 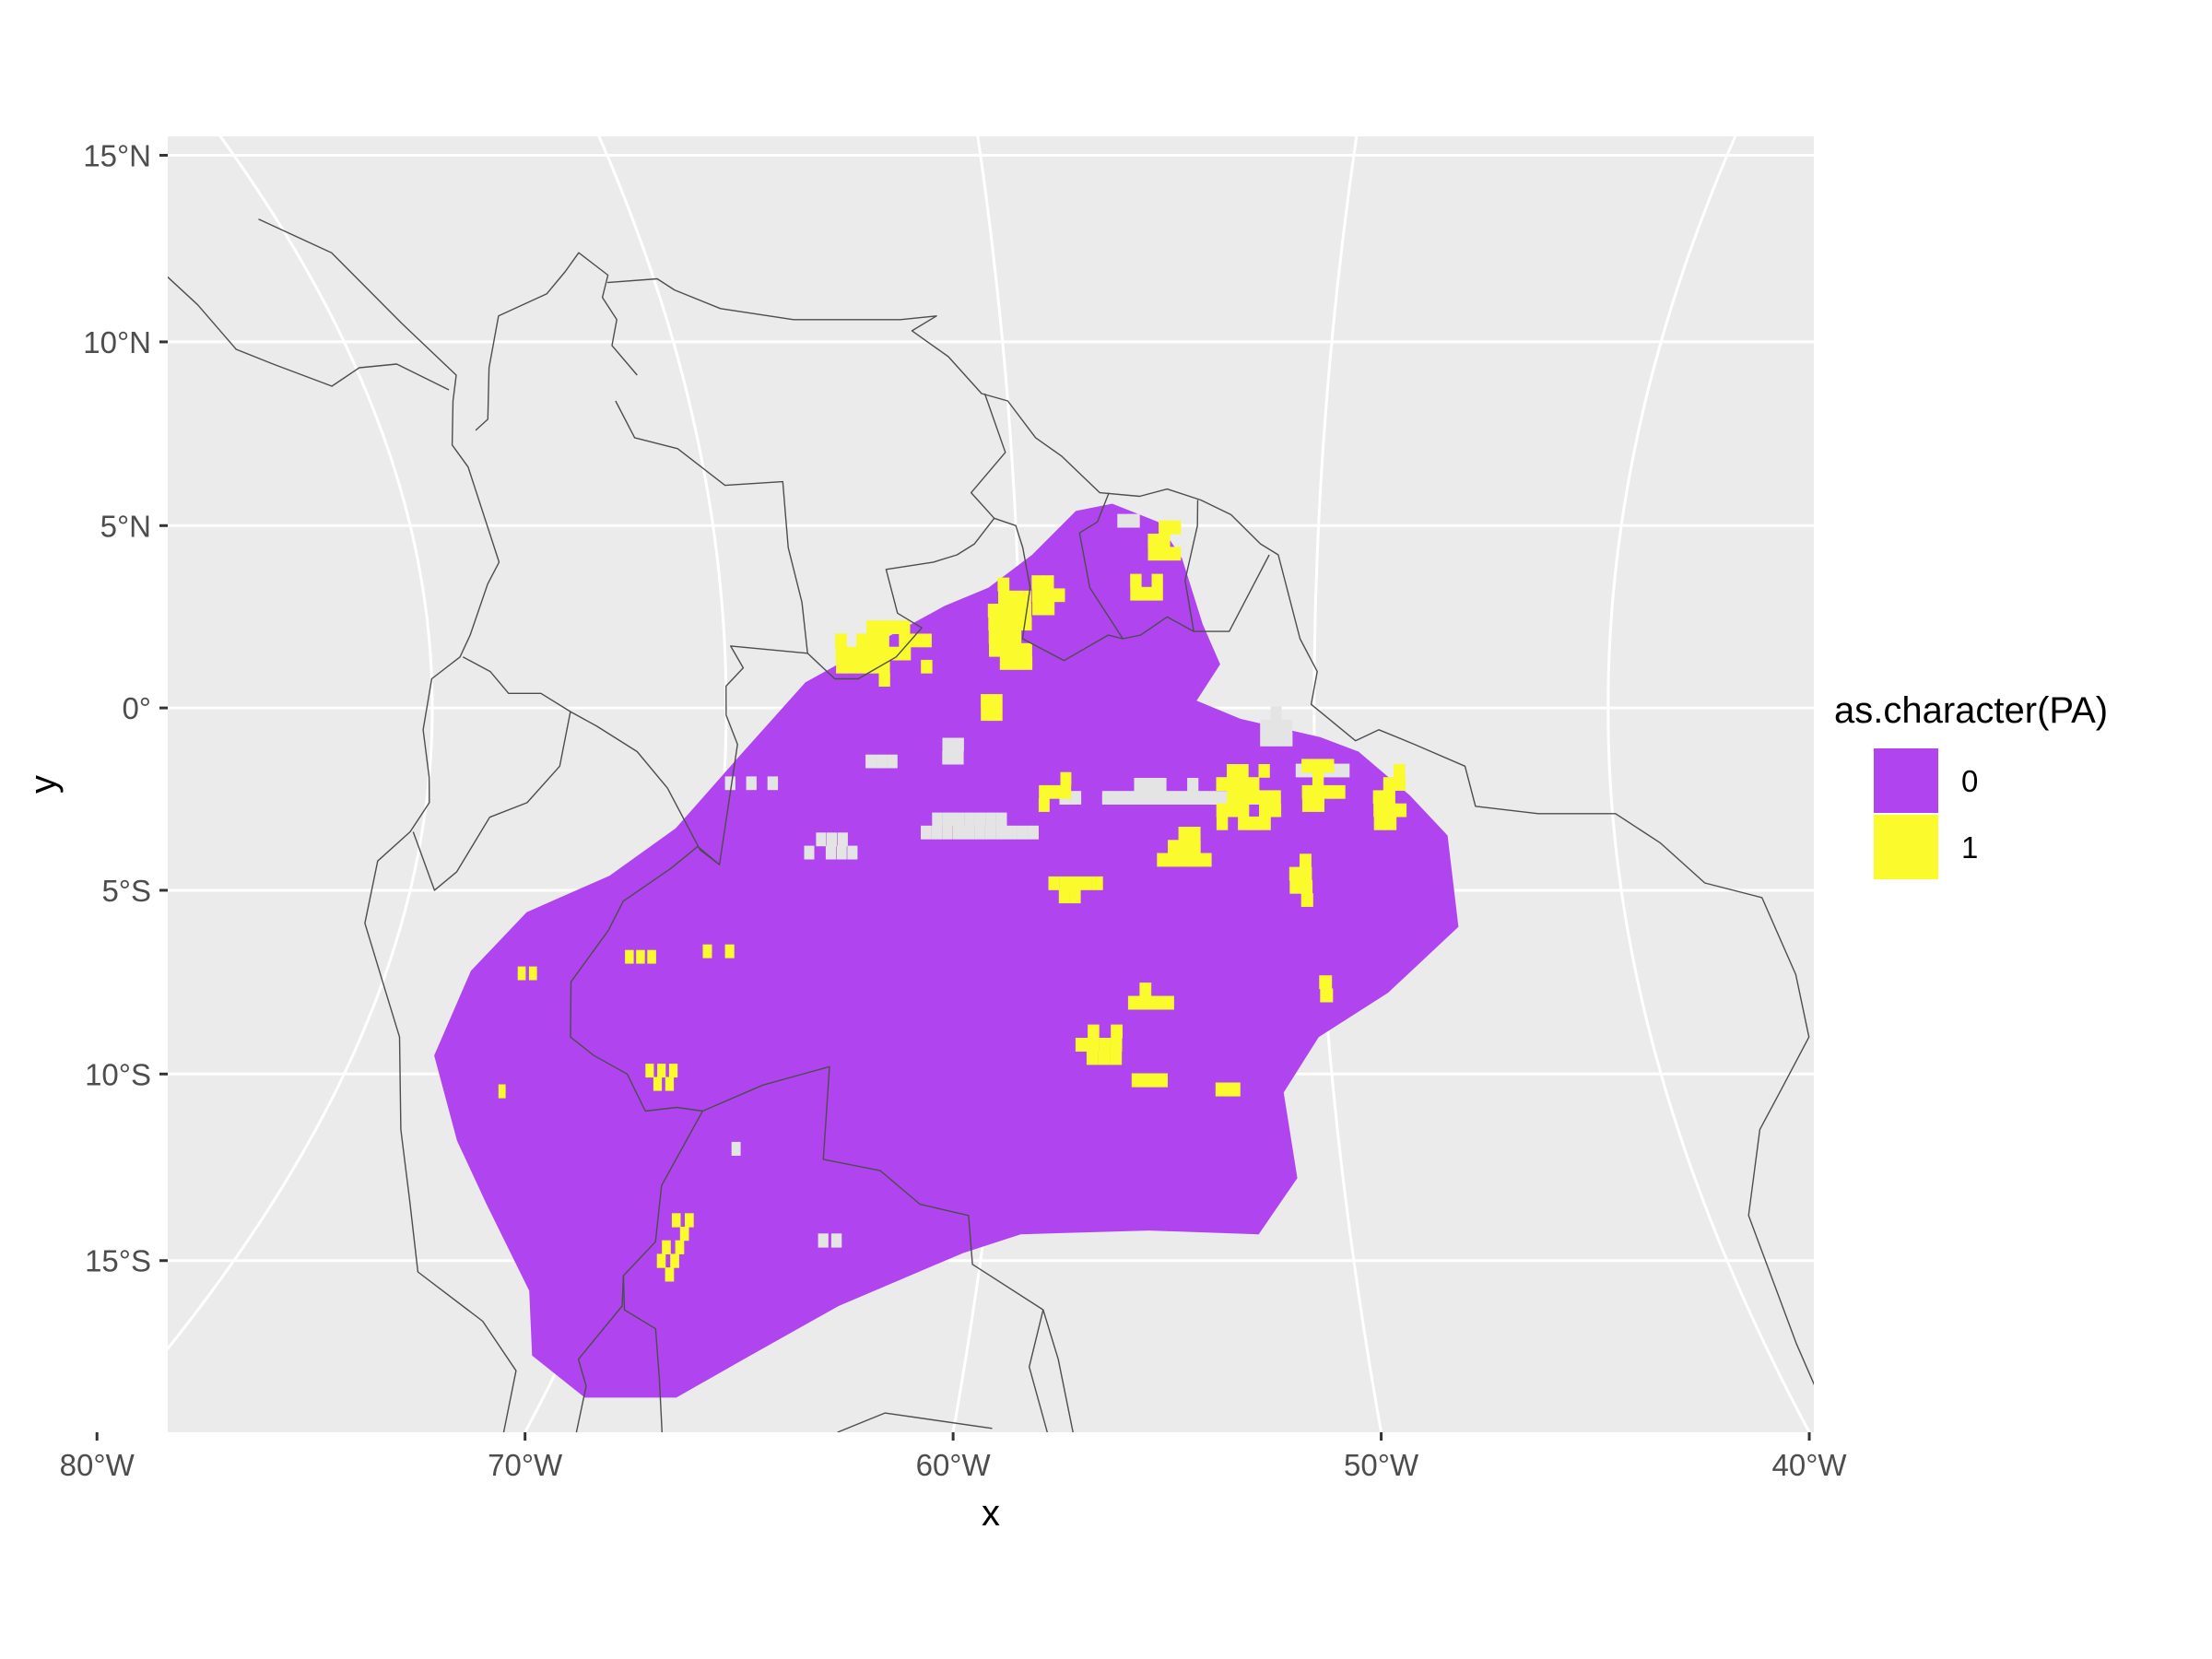 I want to click on y-tick-label-4: 5°S, so click(x=126, y=891).